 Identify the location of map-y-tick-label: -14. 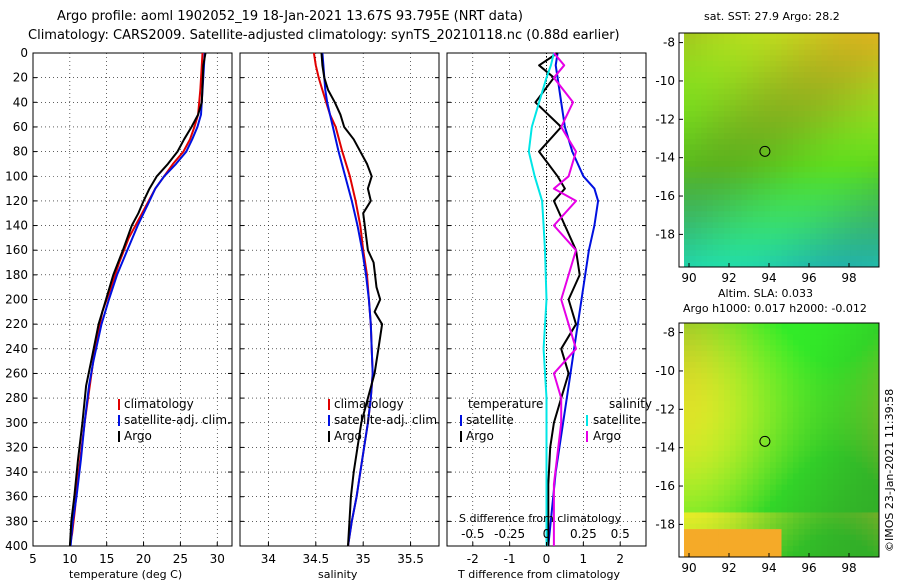
(665, 448).